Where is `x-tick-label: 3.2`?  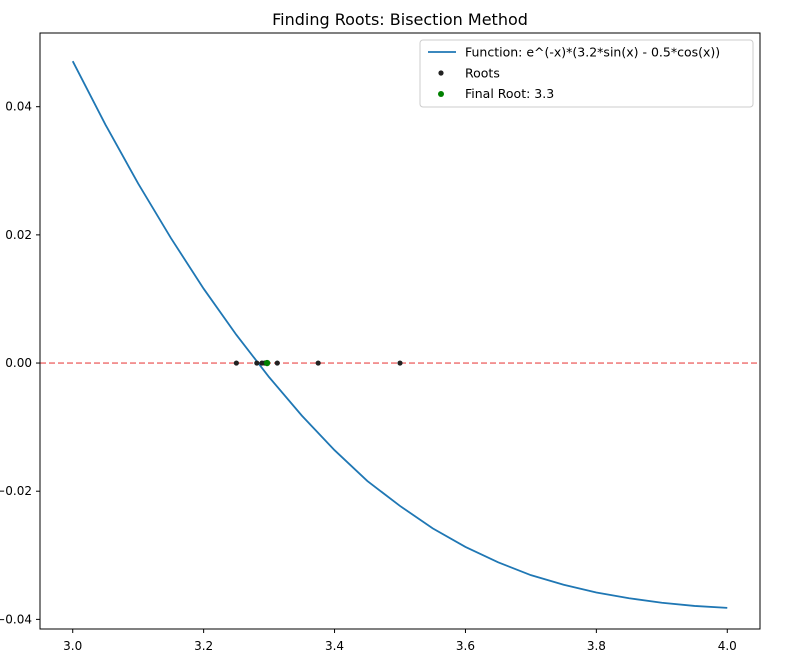 x-tick-label: 3.2 is located at coordinates (203, 646).